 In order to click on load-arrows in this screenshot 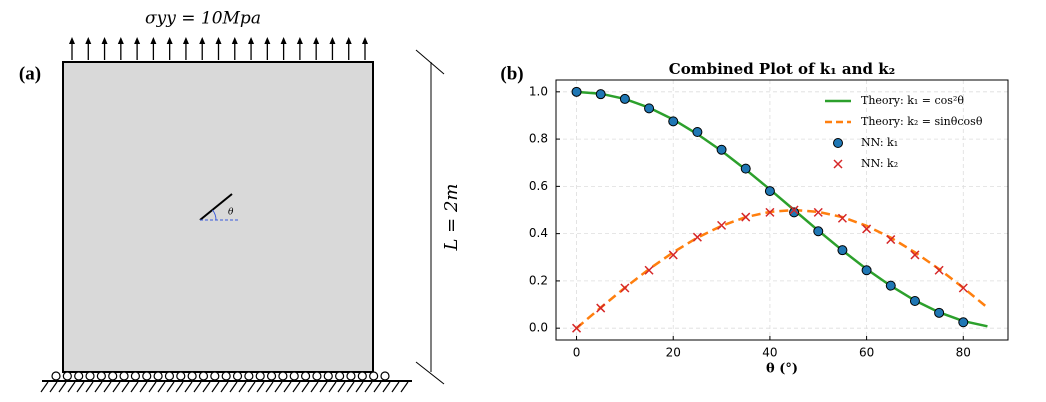, I will do `click(218, 48)`.